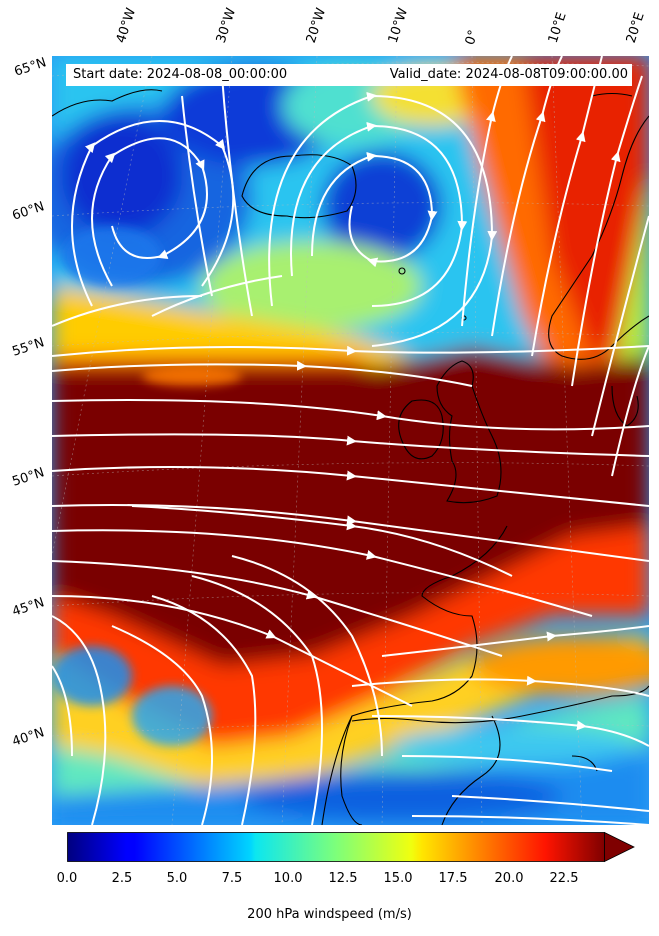 The height and width of the screenshot is (936, 659). I want to click on lon-label-20e: 20°E, so click(635, 28).